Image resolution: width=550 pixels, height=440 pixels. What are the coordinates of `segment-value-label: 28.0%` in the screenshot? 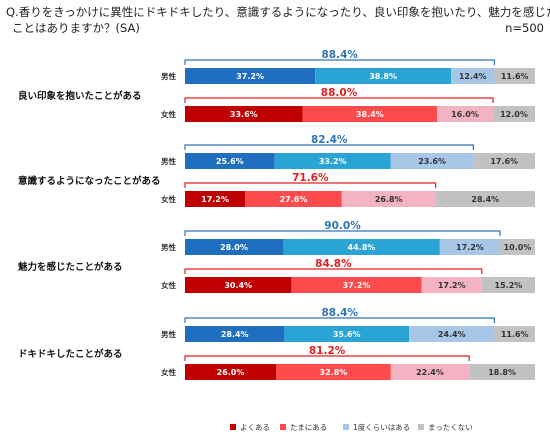 It's located at (234, 247).